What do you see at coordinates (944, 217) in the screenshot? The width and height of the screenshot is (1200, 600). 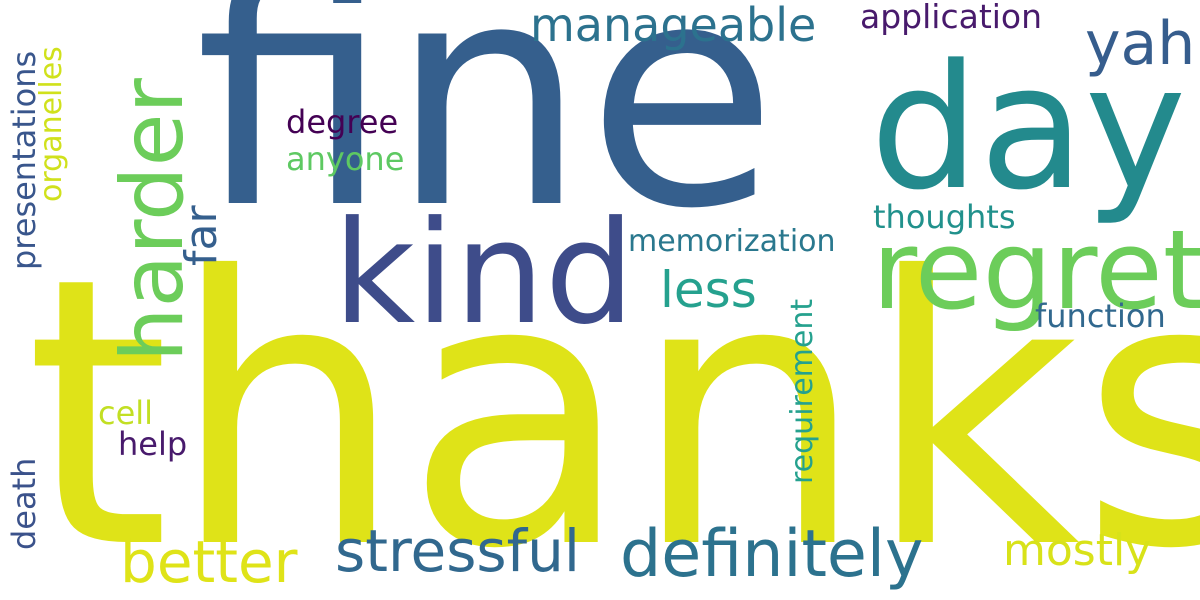 I see `word-thoughts: thoughts` at bounding box center [944, 217].